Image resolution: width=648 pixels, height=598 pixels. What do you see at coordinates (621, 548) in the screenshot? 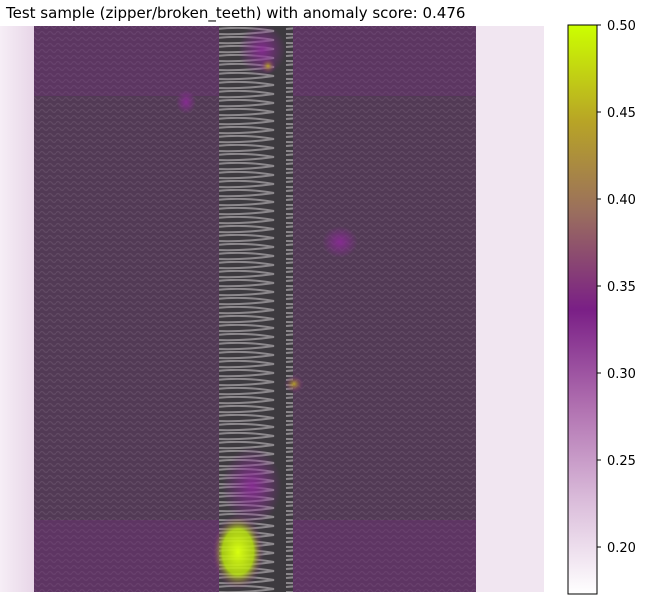
I see `colorbar-tick-label: 0.20` at bounding box center [621, 548].